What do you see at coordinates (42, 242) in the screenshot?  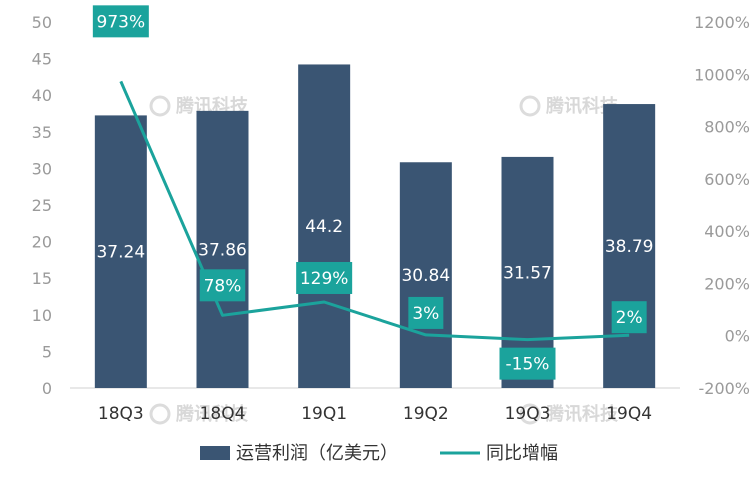 I see `left-axis-tick-label: 20` at bounding box center [42, 242].